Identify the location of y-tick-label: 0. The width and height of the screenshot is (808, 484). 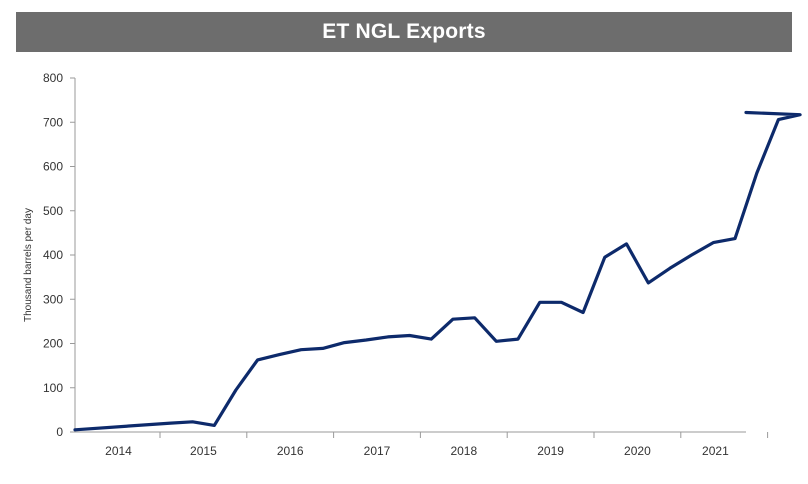
(59, 432).